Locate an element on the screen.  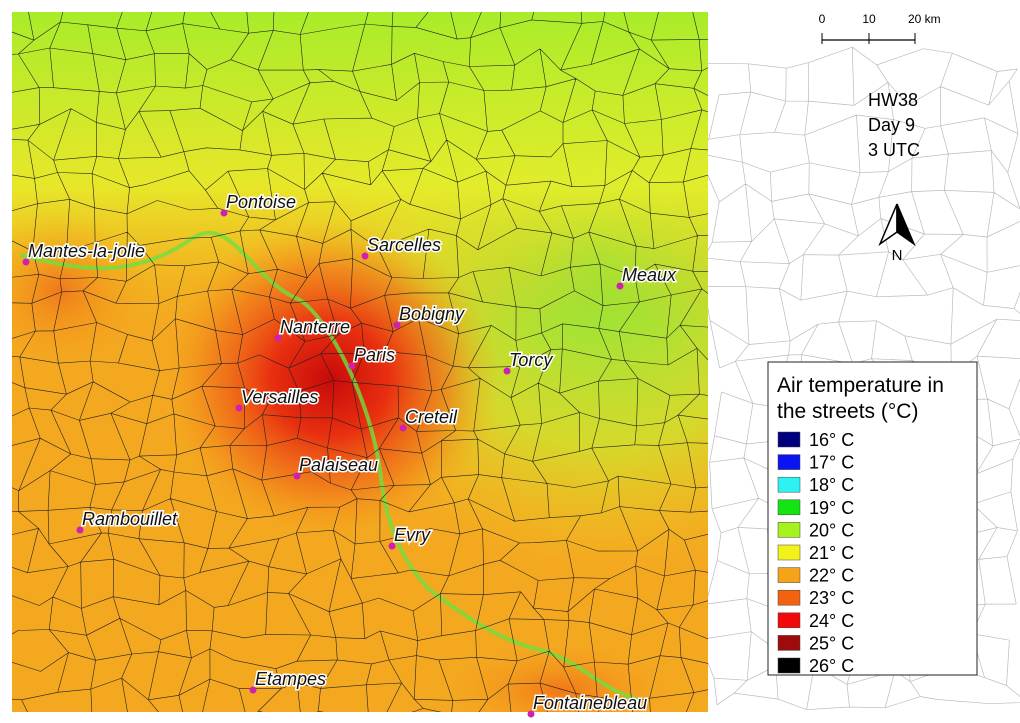
info-line: 3 UTC is located at coordinates (894, 150).